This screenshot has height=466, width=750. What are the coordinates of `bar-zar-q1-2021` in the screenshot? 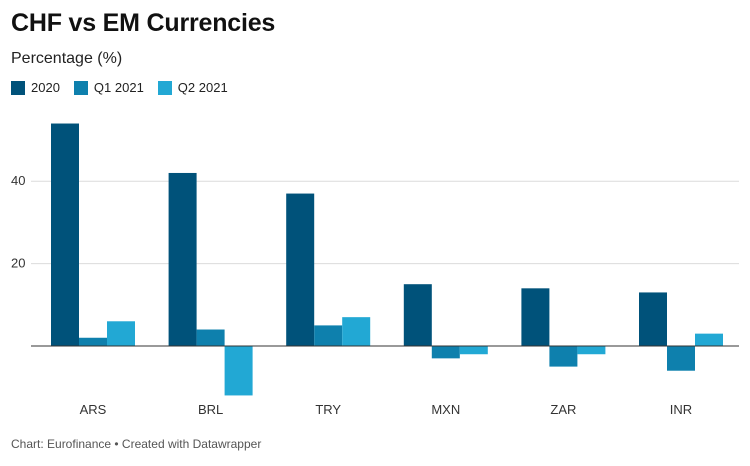 It's located at (563, 356).